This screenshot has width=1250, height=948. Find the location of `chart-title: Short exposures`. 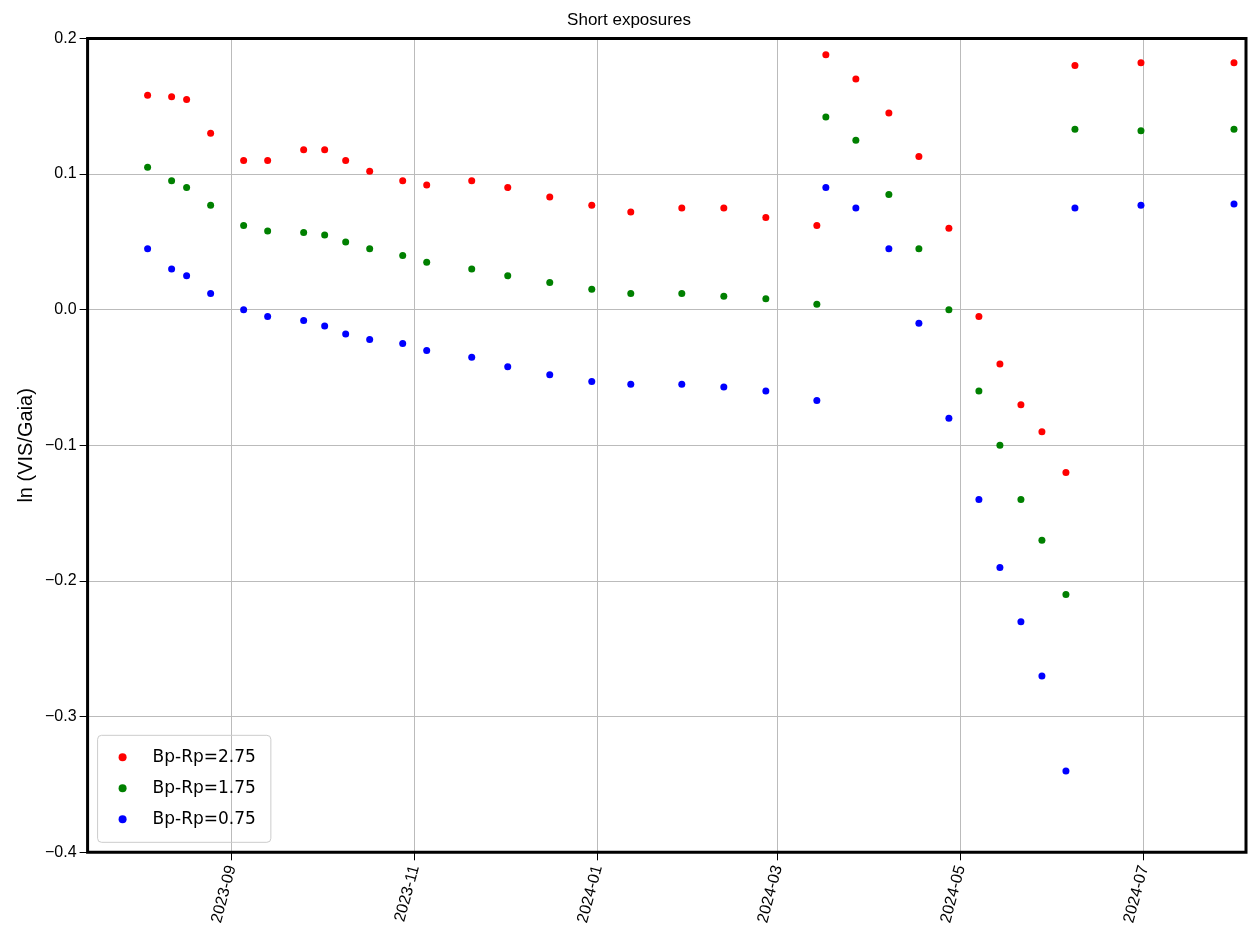

chart-title: Short exposures is located at coordinates (629, 19).